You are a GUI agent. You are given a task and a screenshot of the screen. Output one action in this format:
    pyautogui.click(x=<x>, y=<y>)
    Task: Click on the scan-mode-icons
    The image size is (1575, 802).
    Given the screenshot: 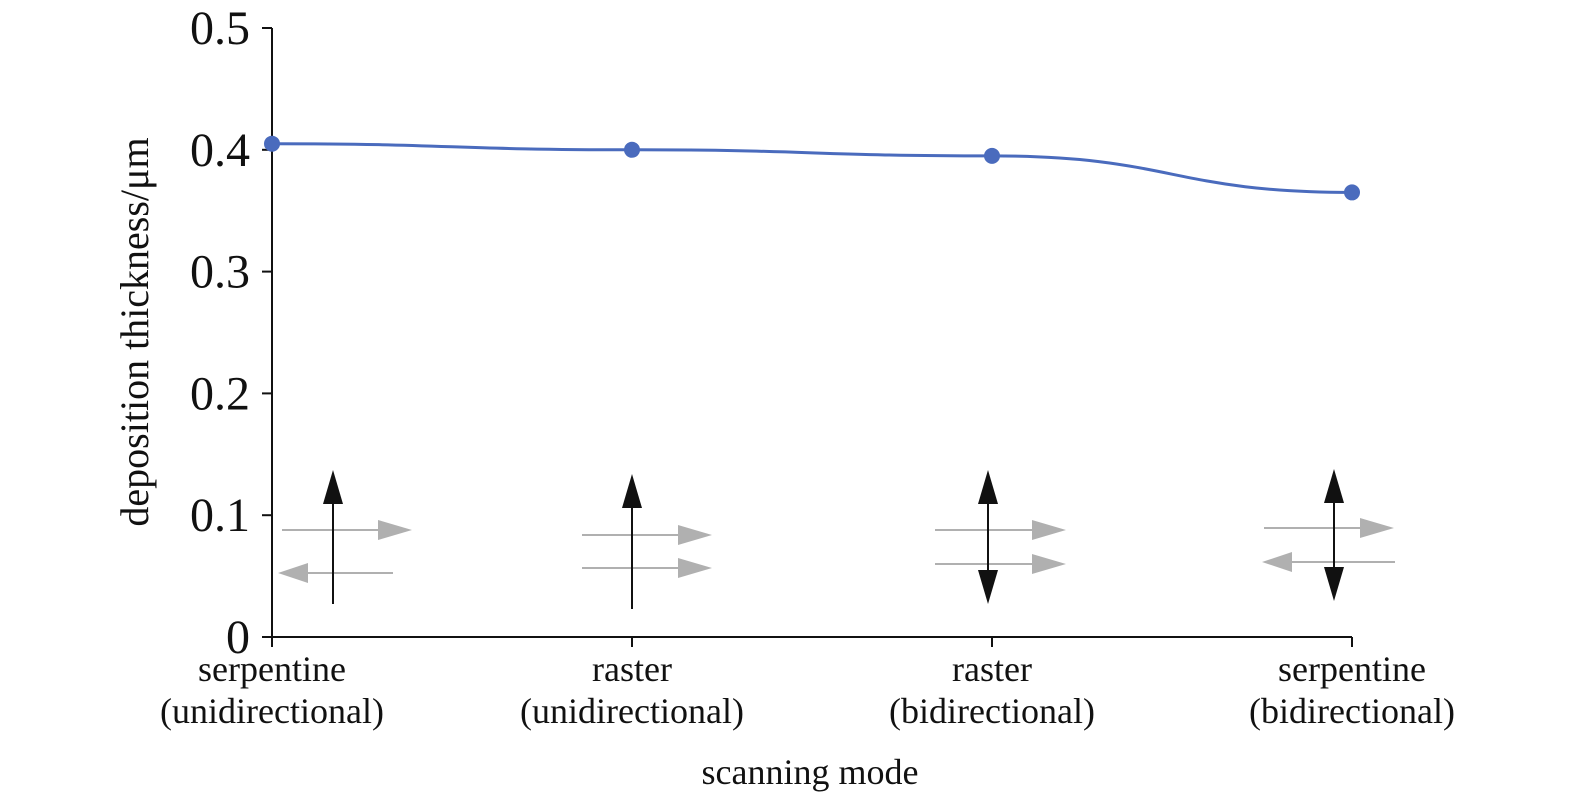 What is the action you would take?
    pyautogui.click(x=836, y=539)
    